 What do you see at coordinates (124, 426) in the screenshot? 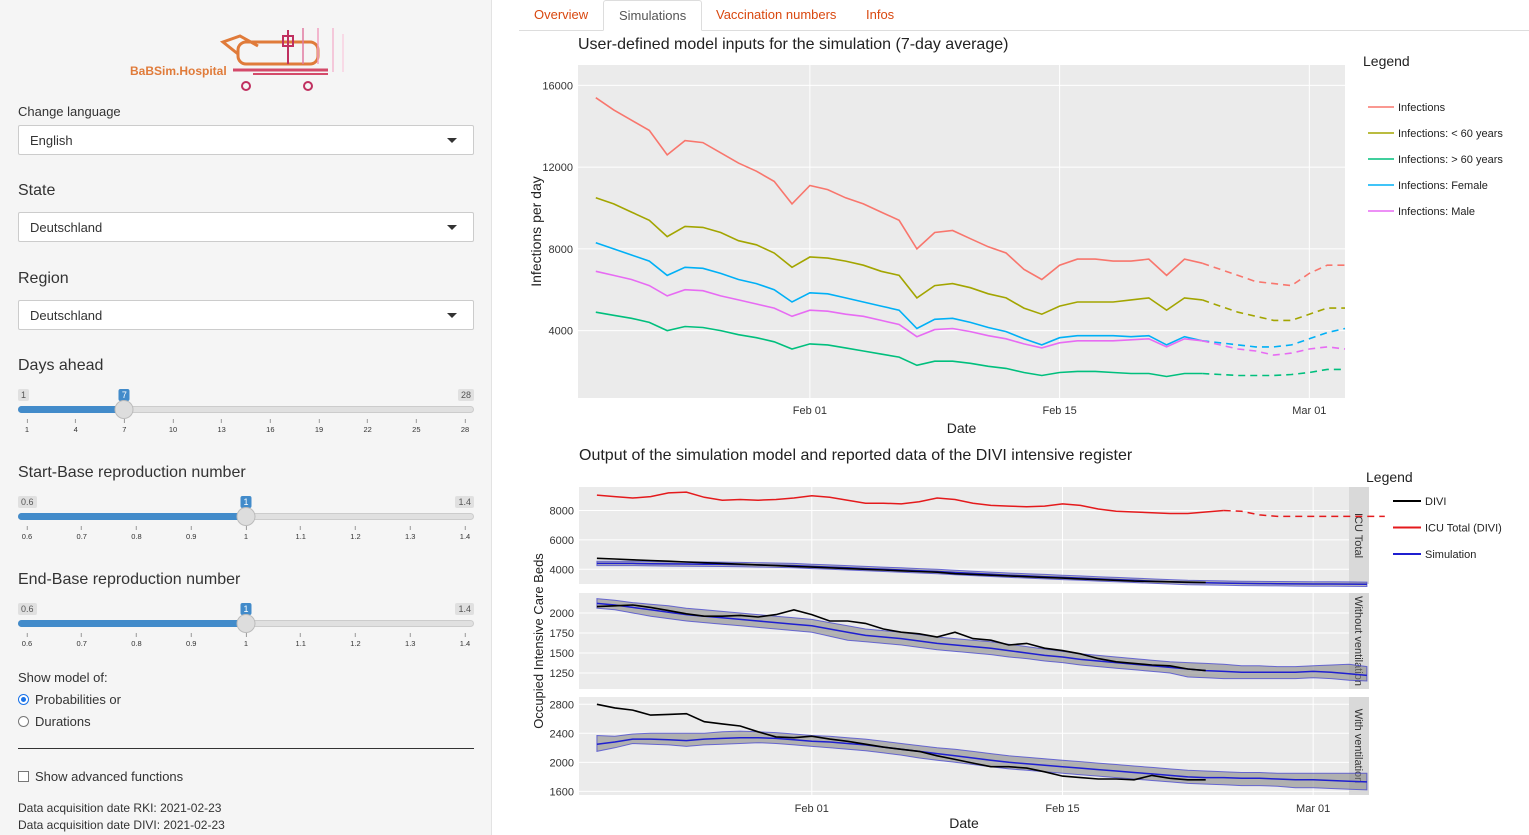
I see `slider-tick-label: 7` at bounding box center [124, 426].